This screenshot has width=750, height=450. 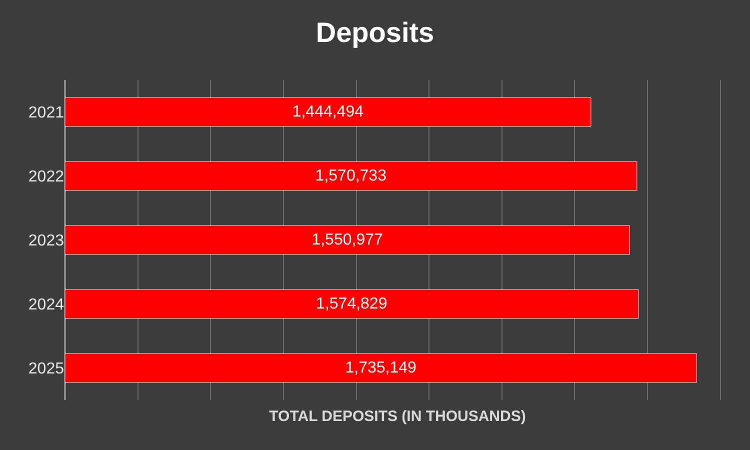 I want to click on data-label: 1,574,829, so click(x=352, y=304).